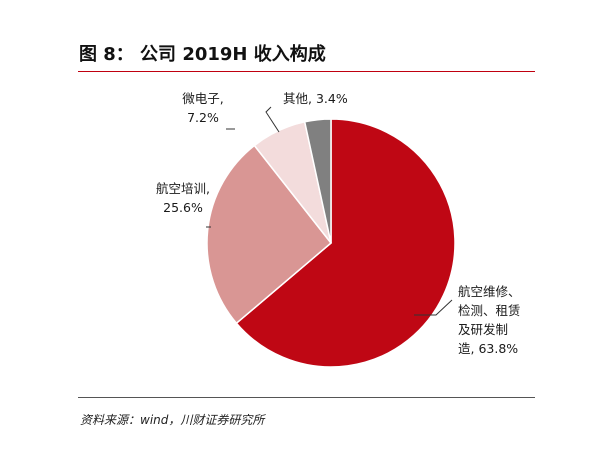 This screenshot has width=591, height=462. Describe the element at coordinates (183, 188) in the screenshot. I see `data-label-line: 航空培训,` at that location.